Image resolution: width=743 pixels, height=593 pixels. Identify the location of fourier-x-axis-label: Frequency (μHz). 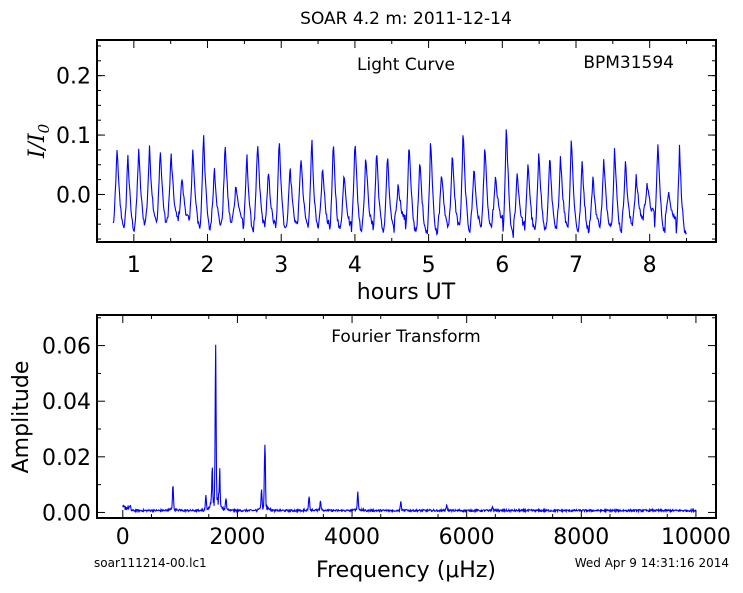
(406, 570).